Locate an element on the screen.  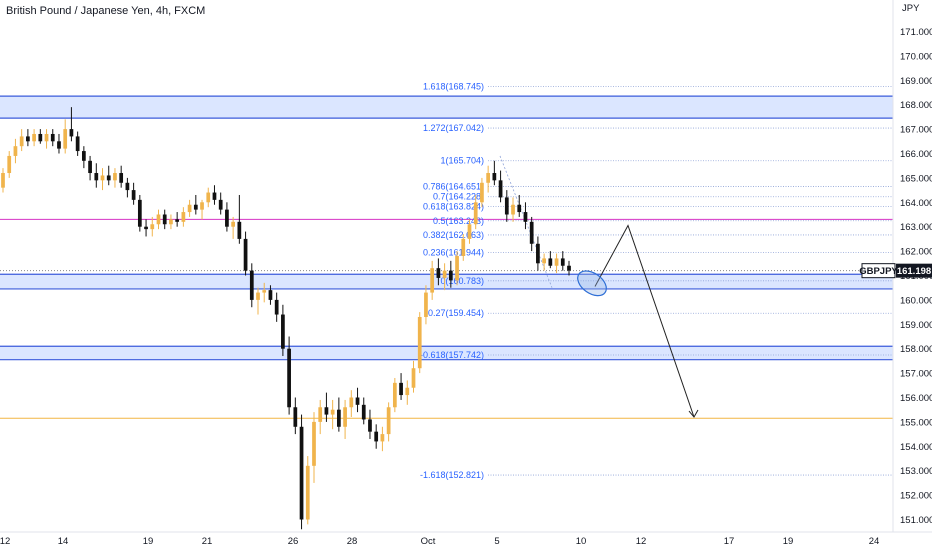
x-tick-label: 26 is located at coordinates (293, 541).